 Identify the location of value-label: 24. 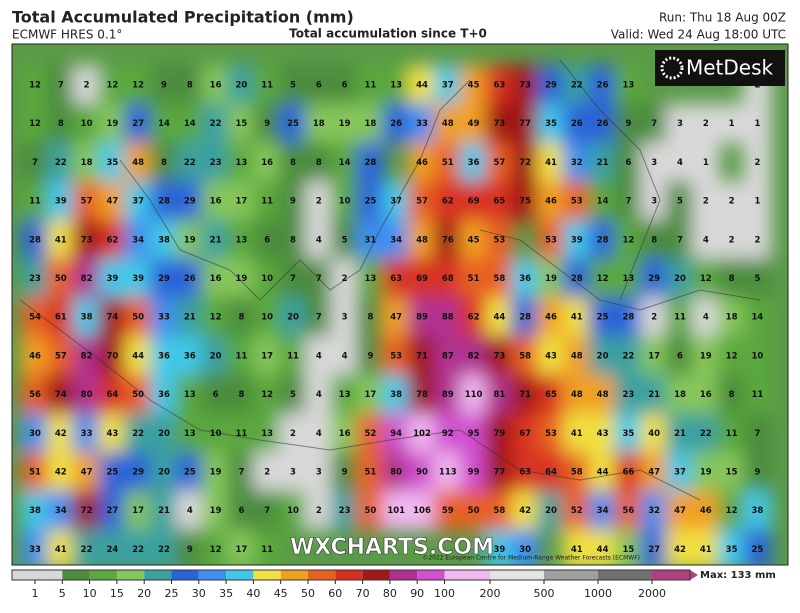
(112, 550).